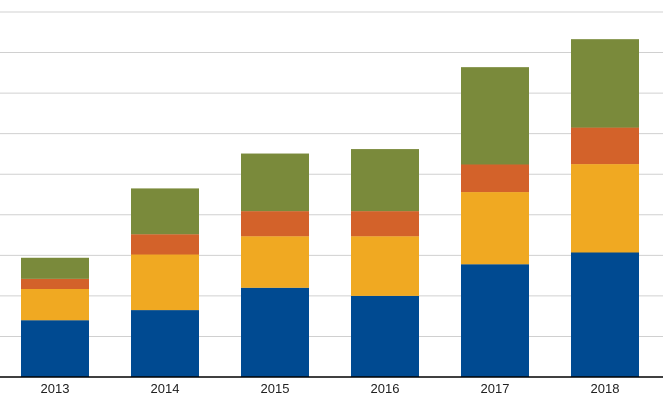  What do you see at coordinates (605, 388) in the screenshot?
I see `x-tick-label: 2018` at bounding box center [605, 388].